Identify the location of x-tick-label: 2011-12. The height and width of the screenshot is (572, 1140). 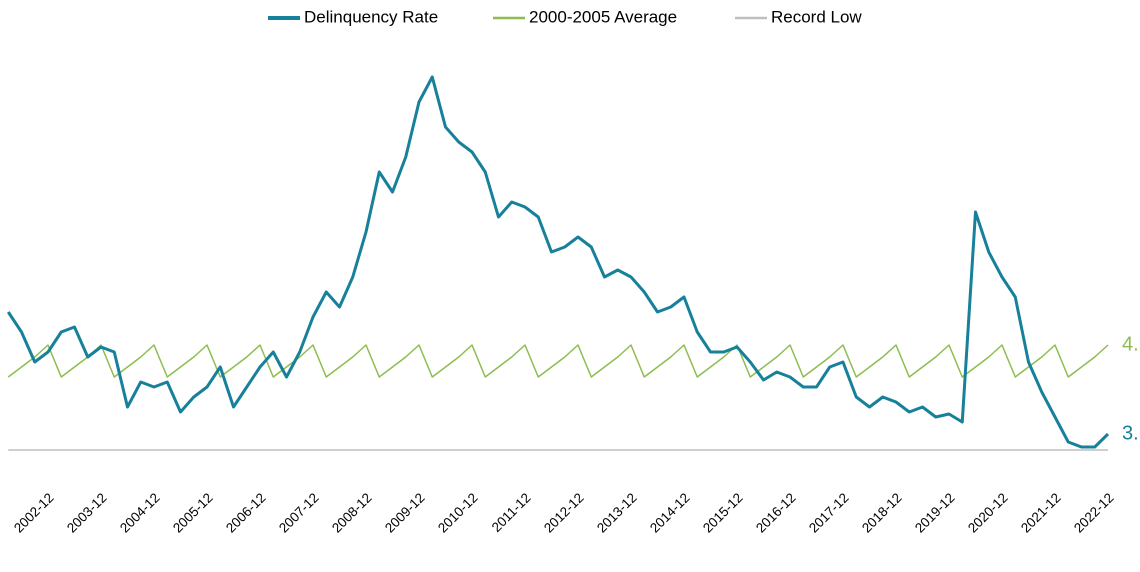
(511, 512).